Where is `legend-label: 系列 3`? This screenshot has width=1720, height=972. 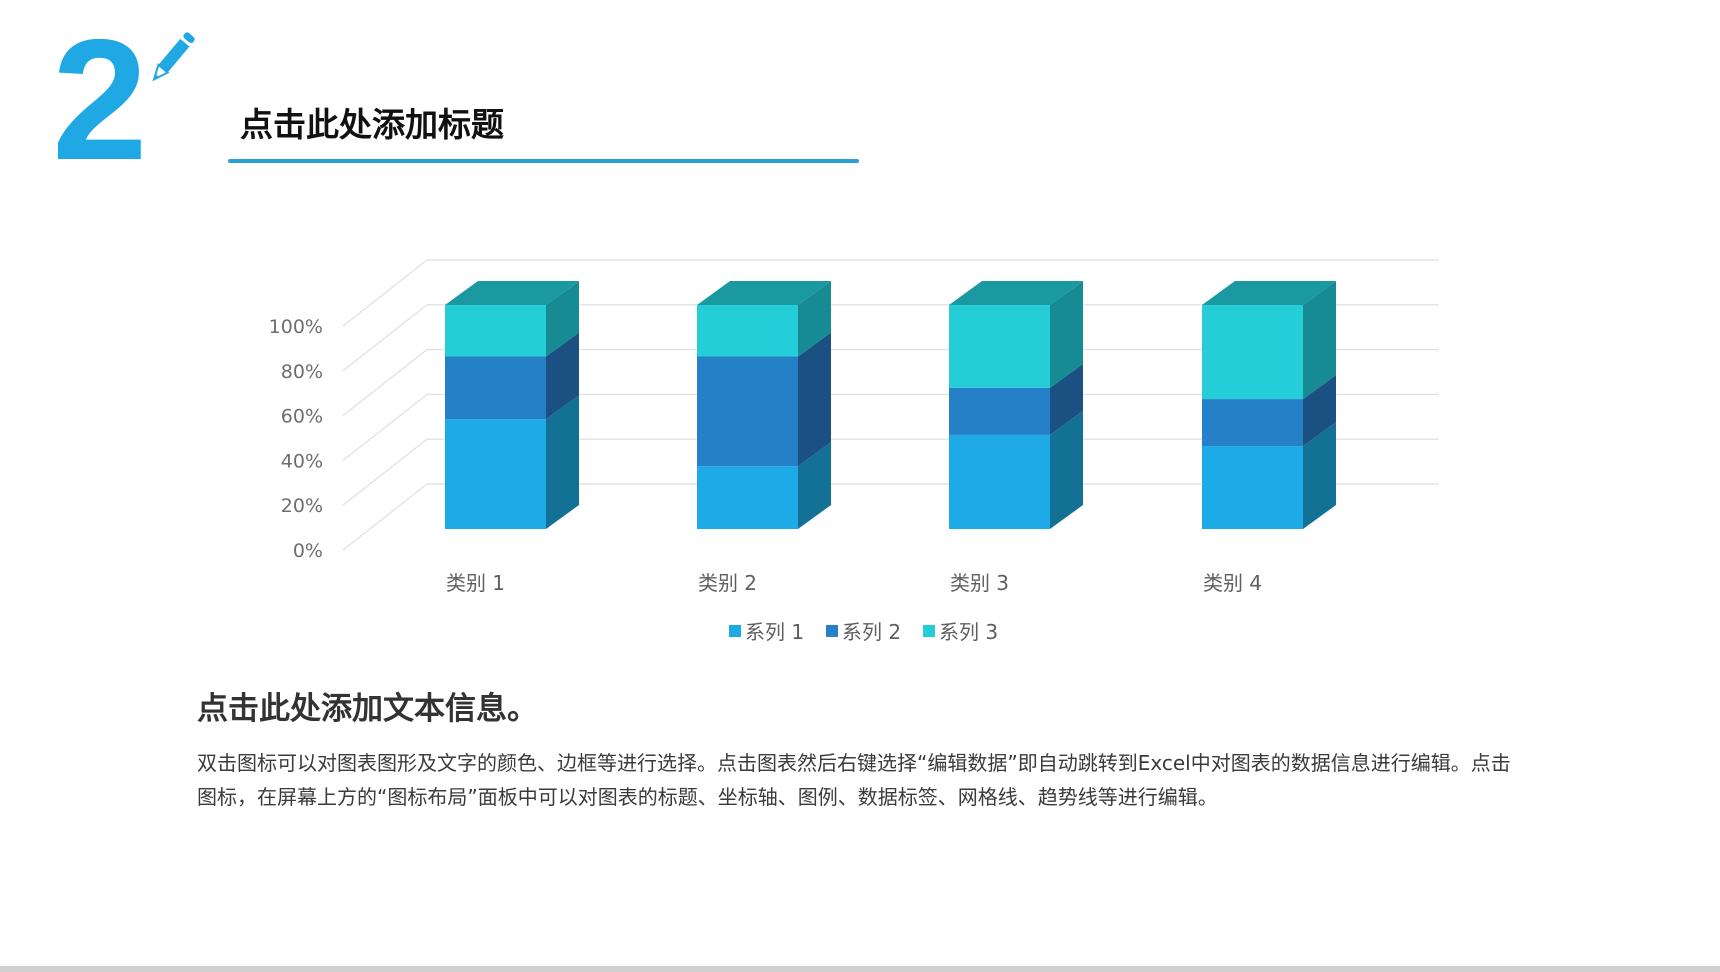
legend-label: 系列 3 is located at coordinates (968, 632).